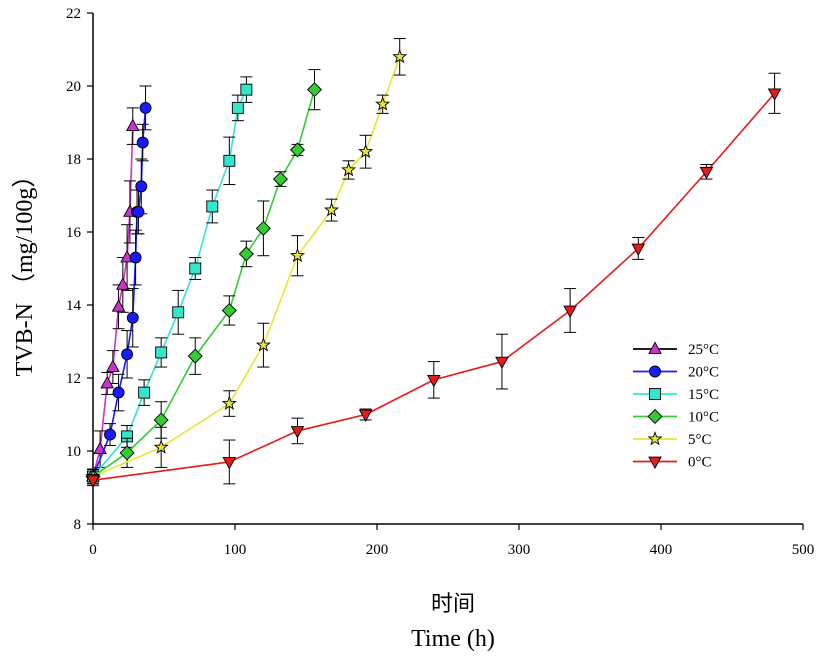 The width and height of the screenshot is (827, 656). What do you see at coordinates (453, 639) in the screenshot?
I see `x-axis-title: Time (h)` at bounding box center [453, 639].